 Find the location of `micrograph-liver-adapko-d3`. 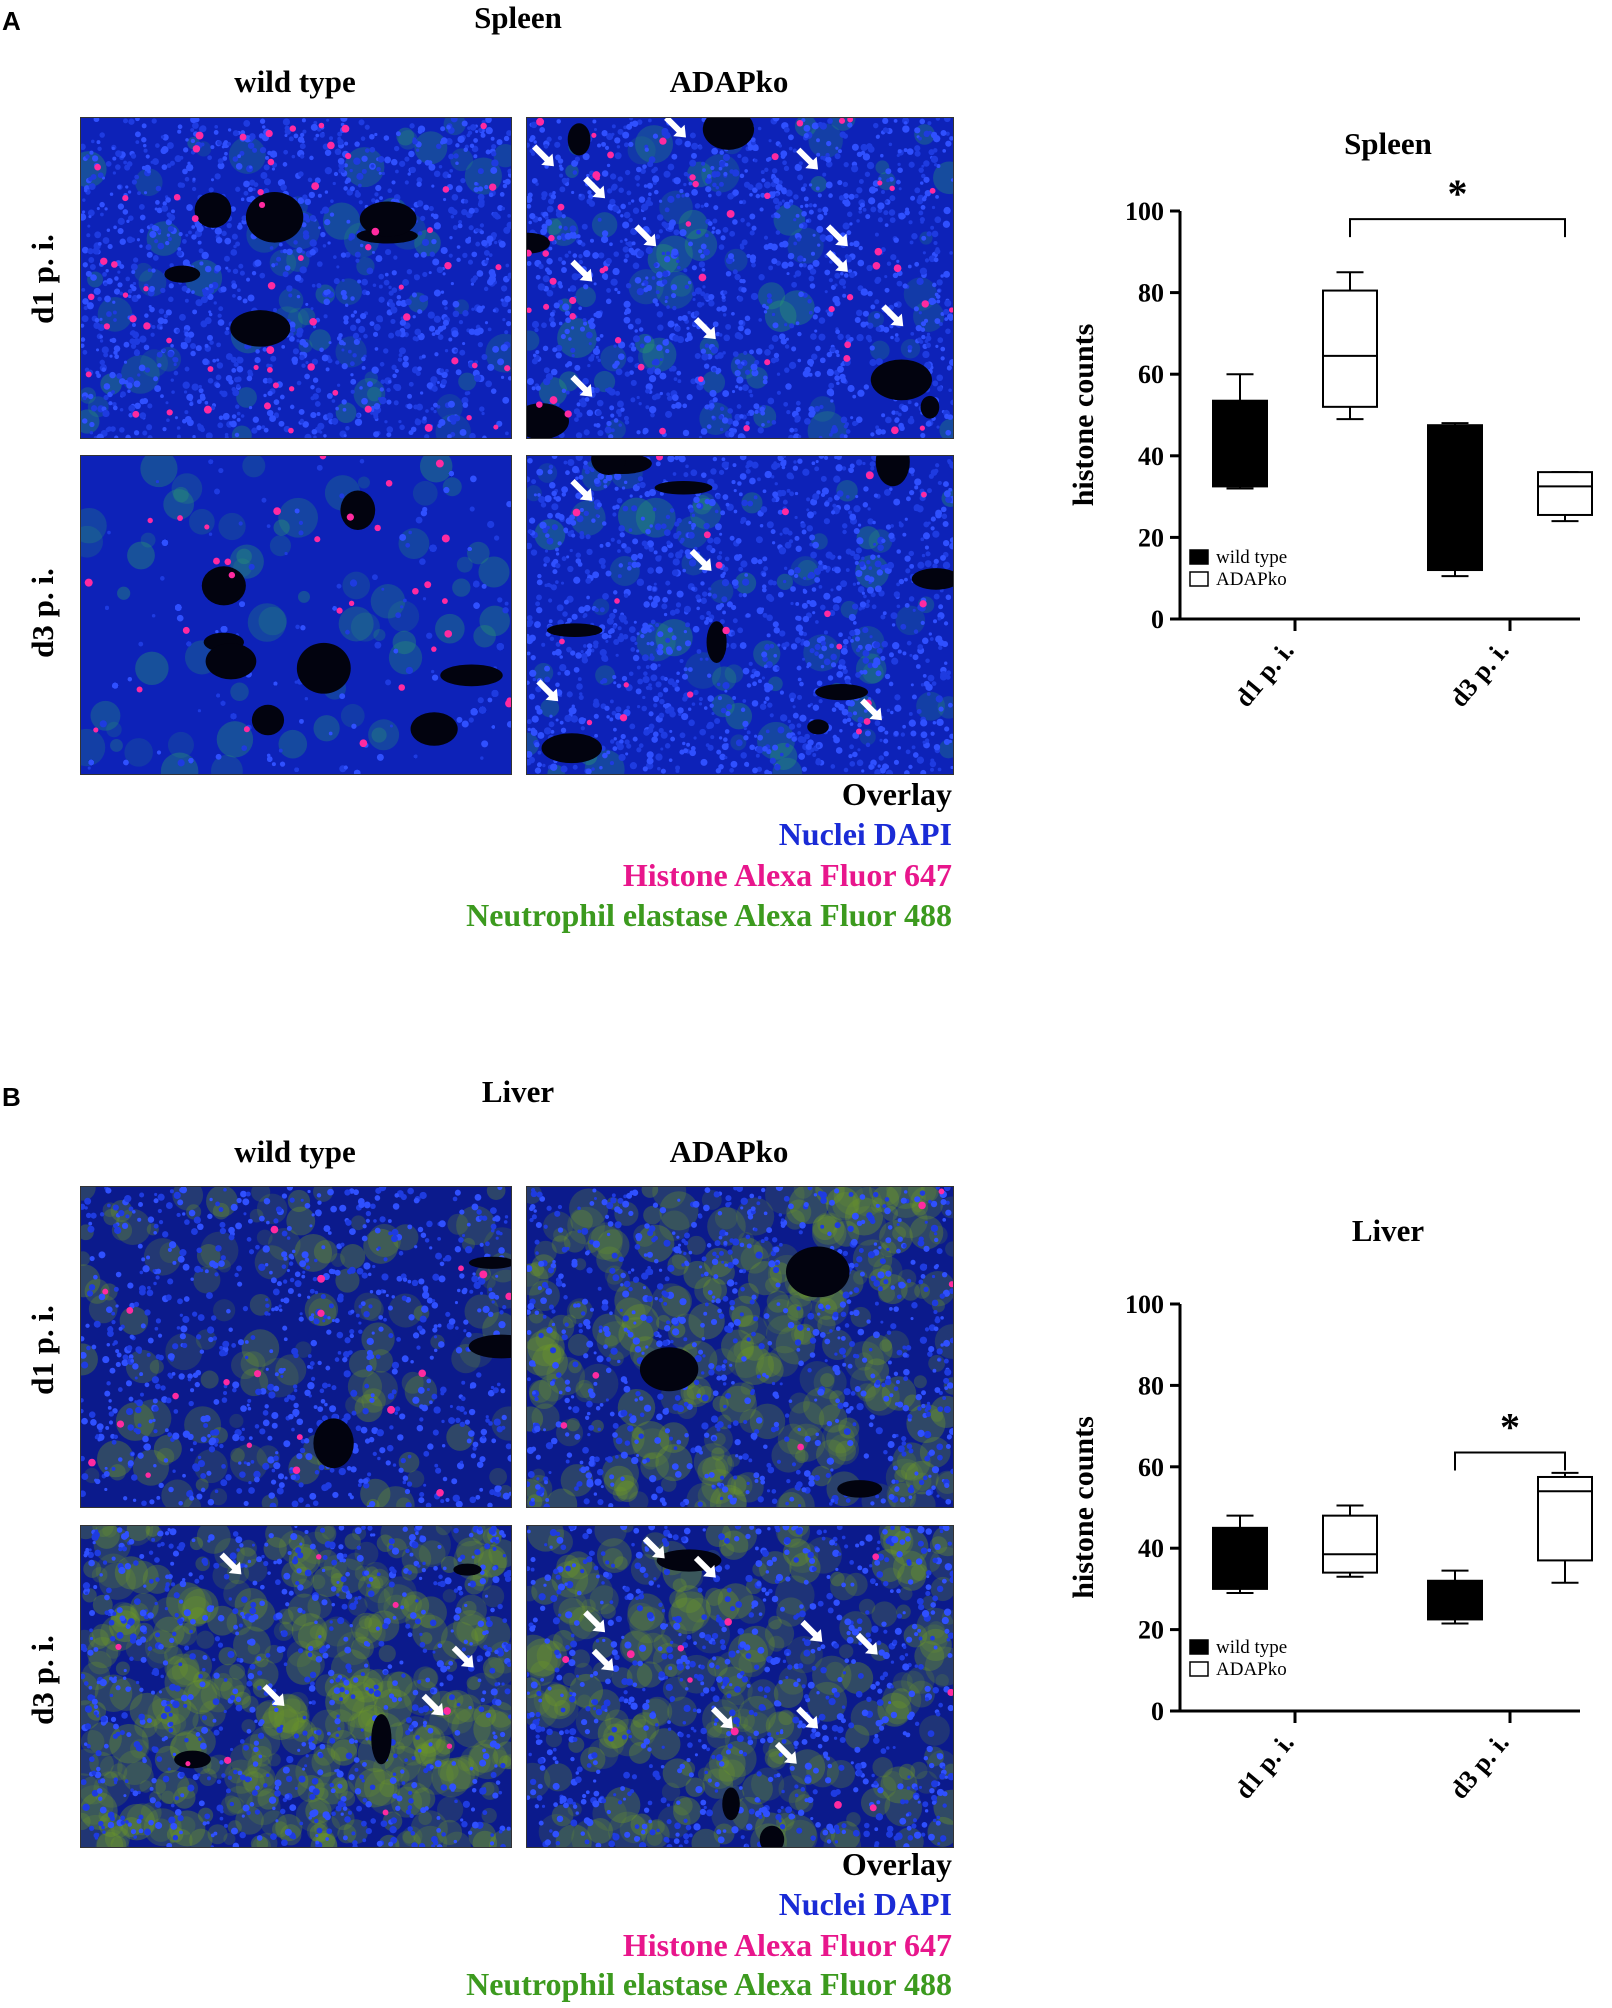

micrograph-liver-adapko-d3 is located at coordinates (740, 1686).